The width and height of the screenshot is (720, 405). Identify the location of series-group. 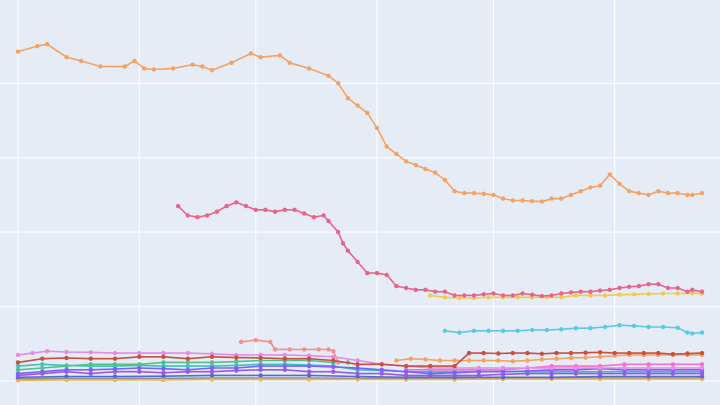
(573, 329).